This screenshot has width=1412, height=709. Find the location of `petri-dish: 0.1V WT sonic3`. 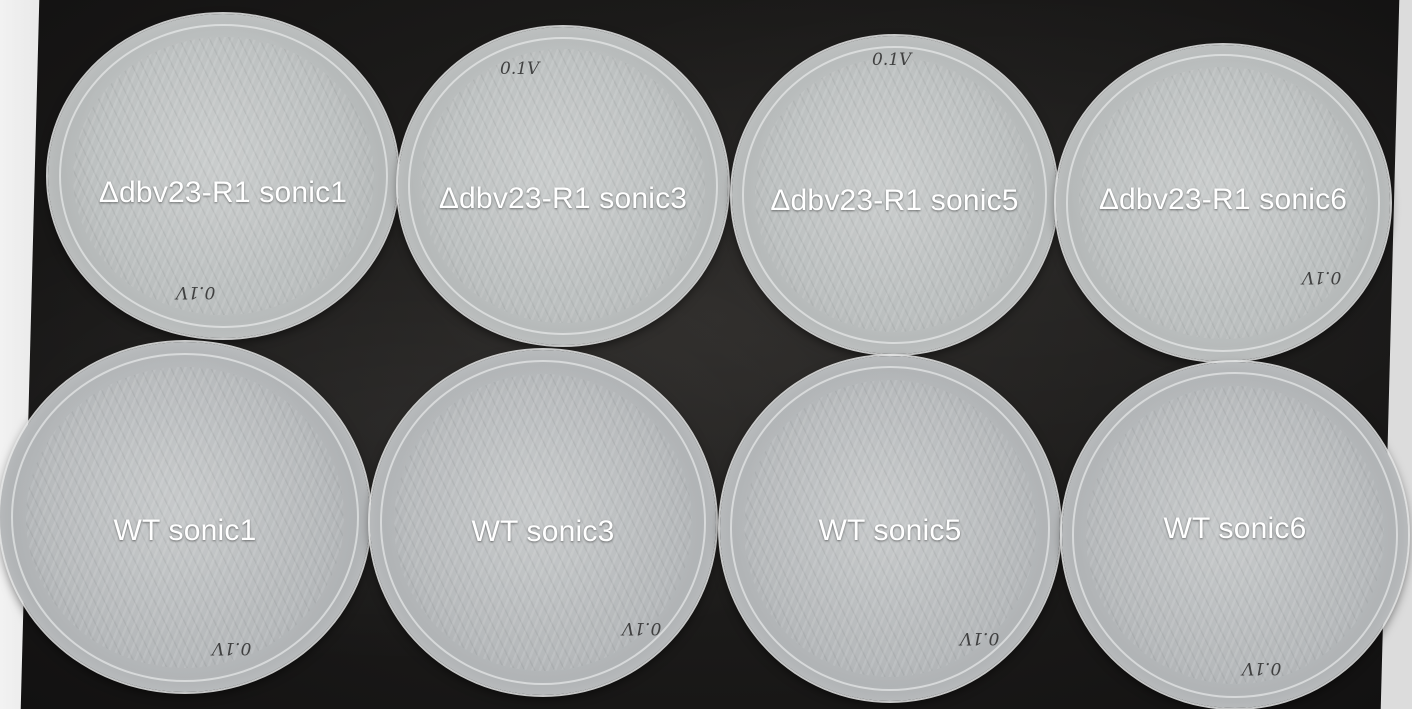

petri-dish: 0.1V WT sonic3 is located at coordinates (543, 522).